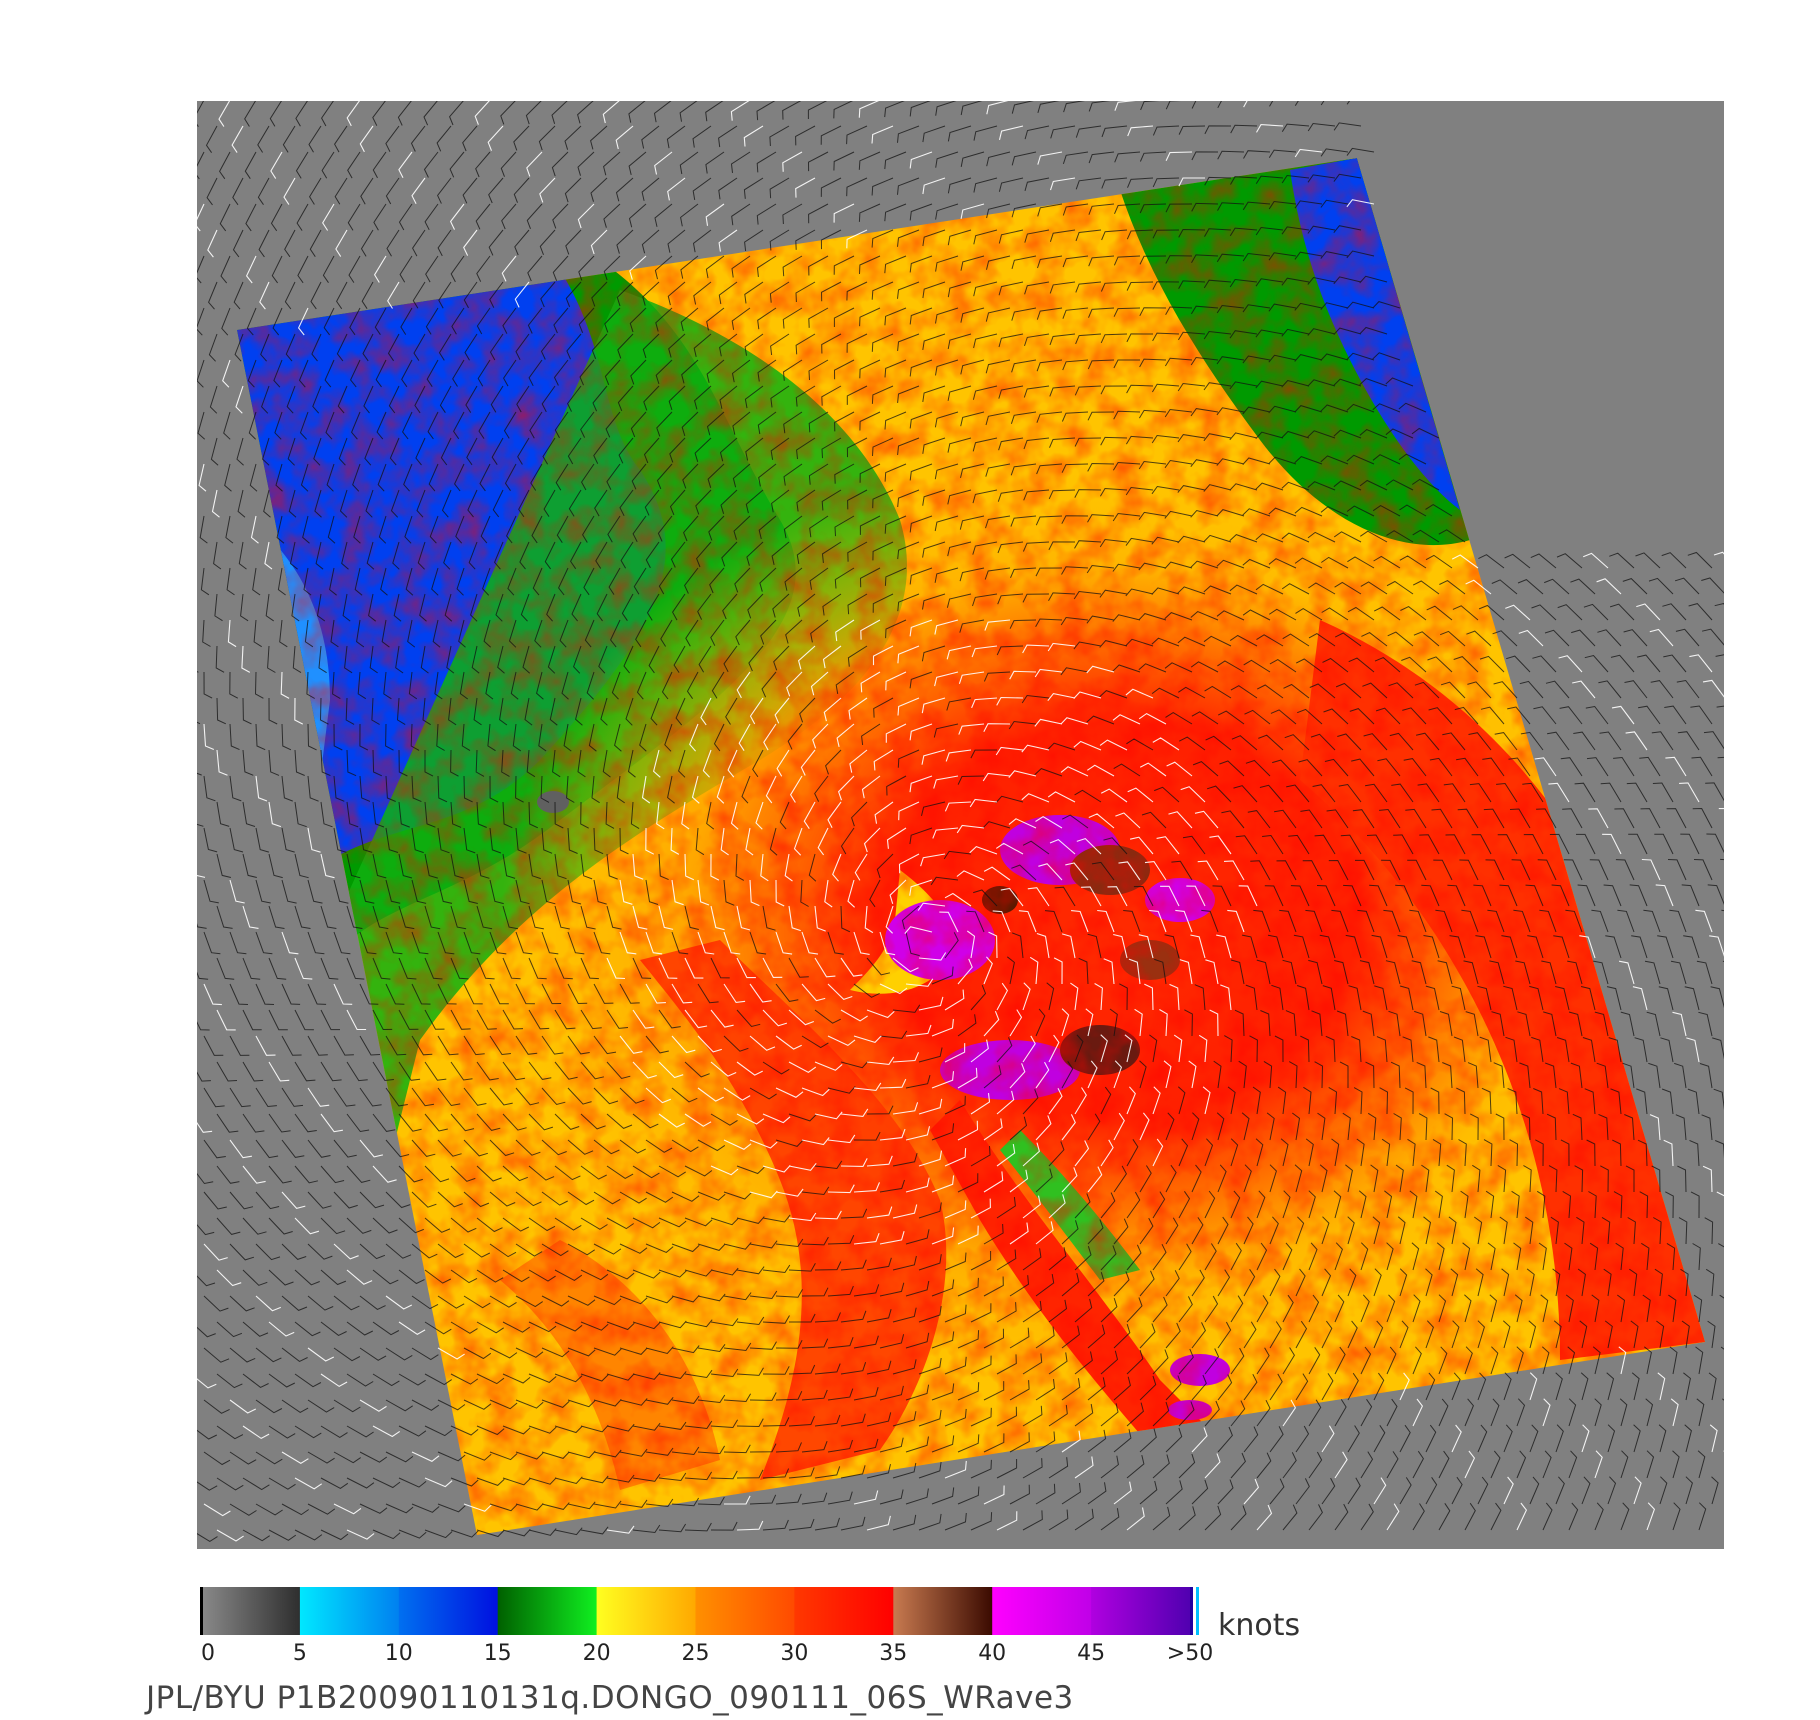  What do you see at coordinates (201, 1611) in the screenshot?
I see `colorbar-start-edge` at bounding box center [201, 1611].